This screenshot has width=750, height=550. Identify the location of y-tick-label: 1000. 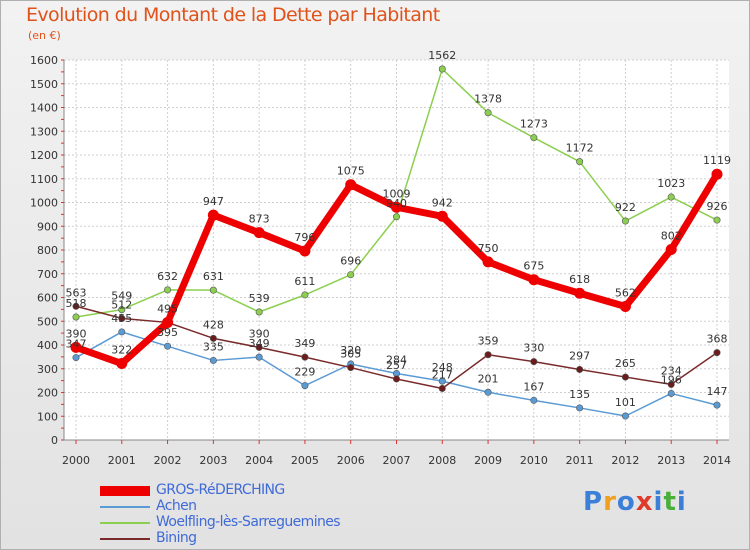
(44, 203).